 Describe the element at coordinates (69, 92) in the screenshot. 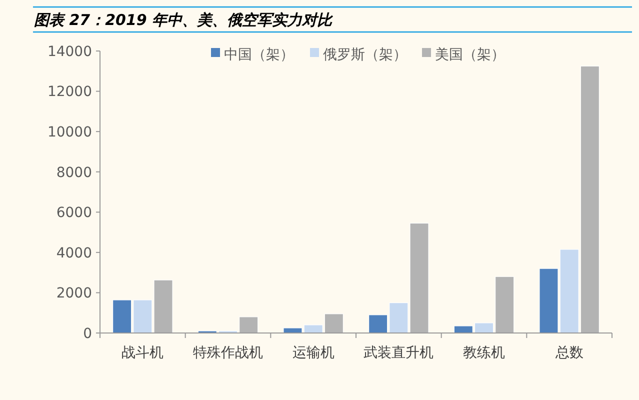

I see `y-tick-label: 12000` at that location.